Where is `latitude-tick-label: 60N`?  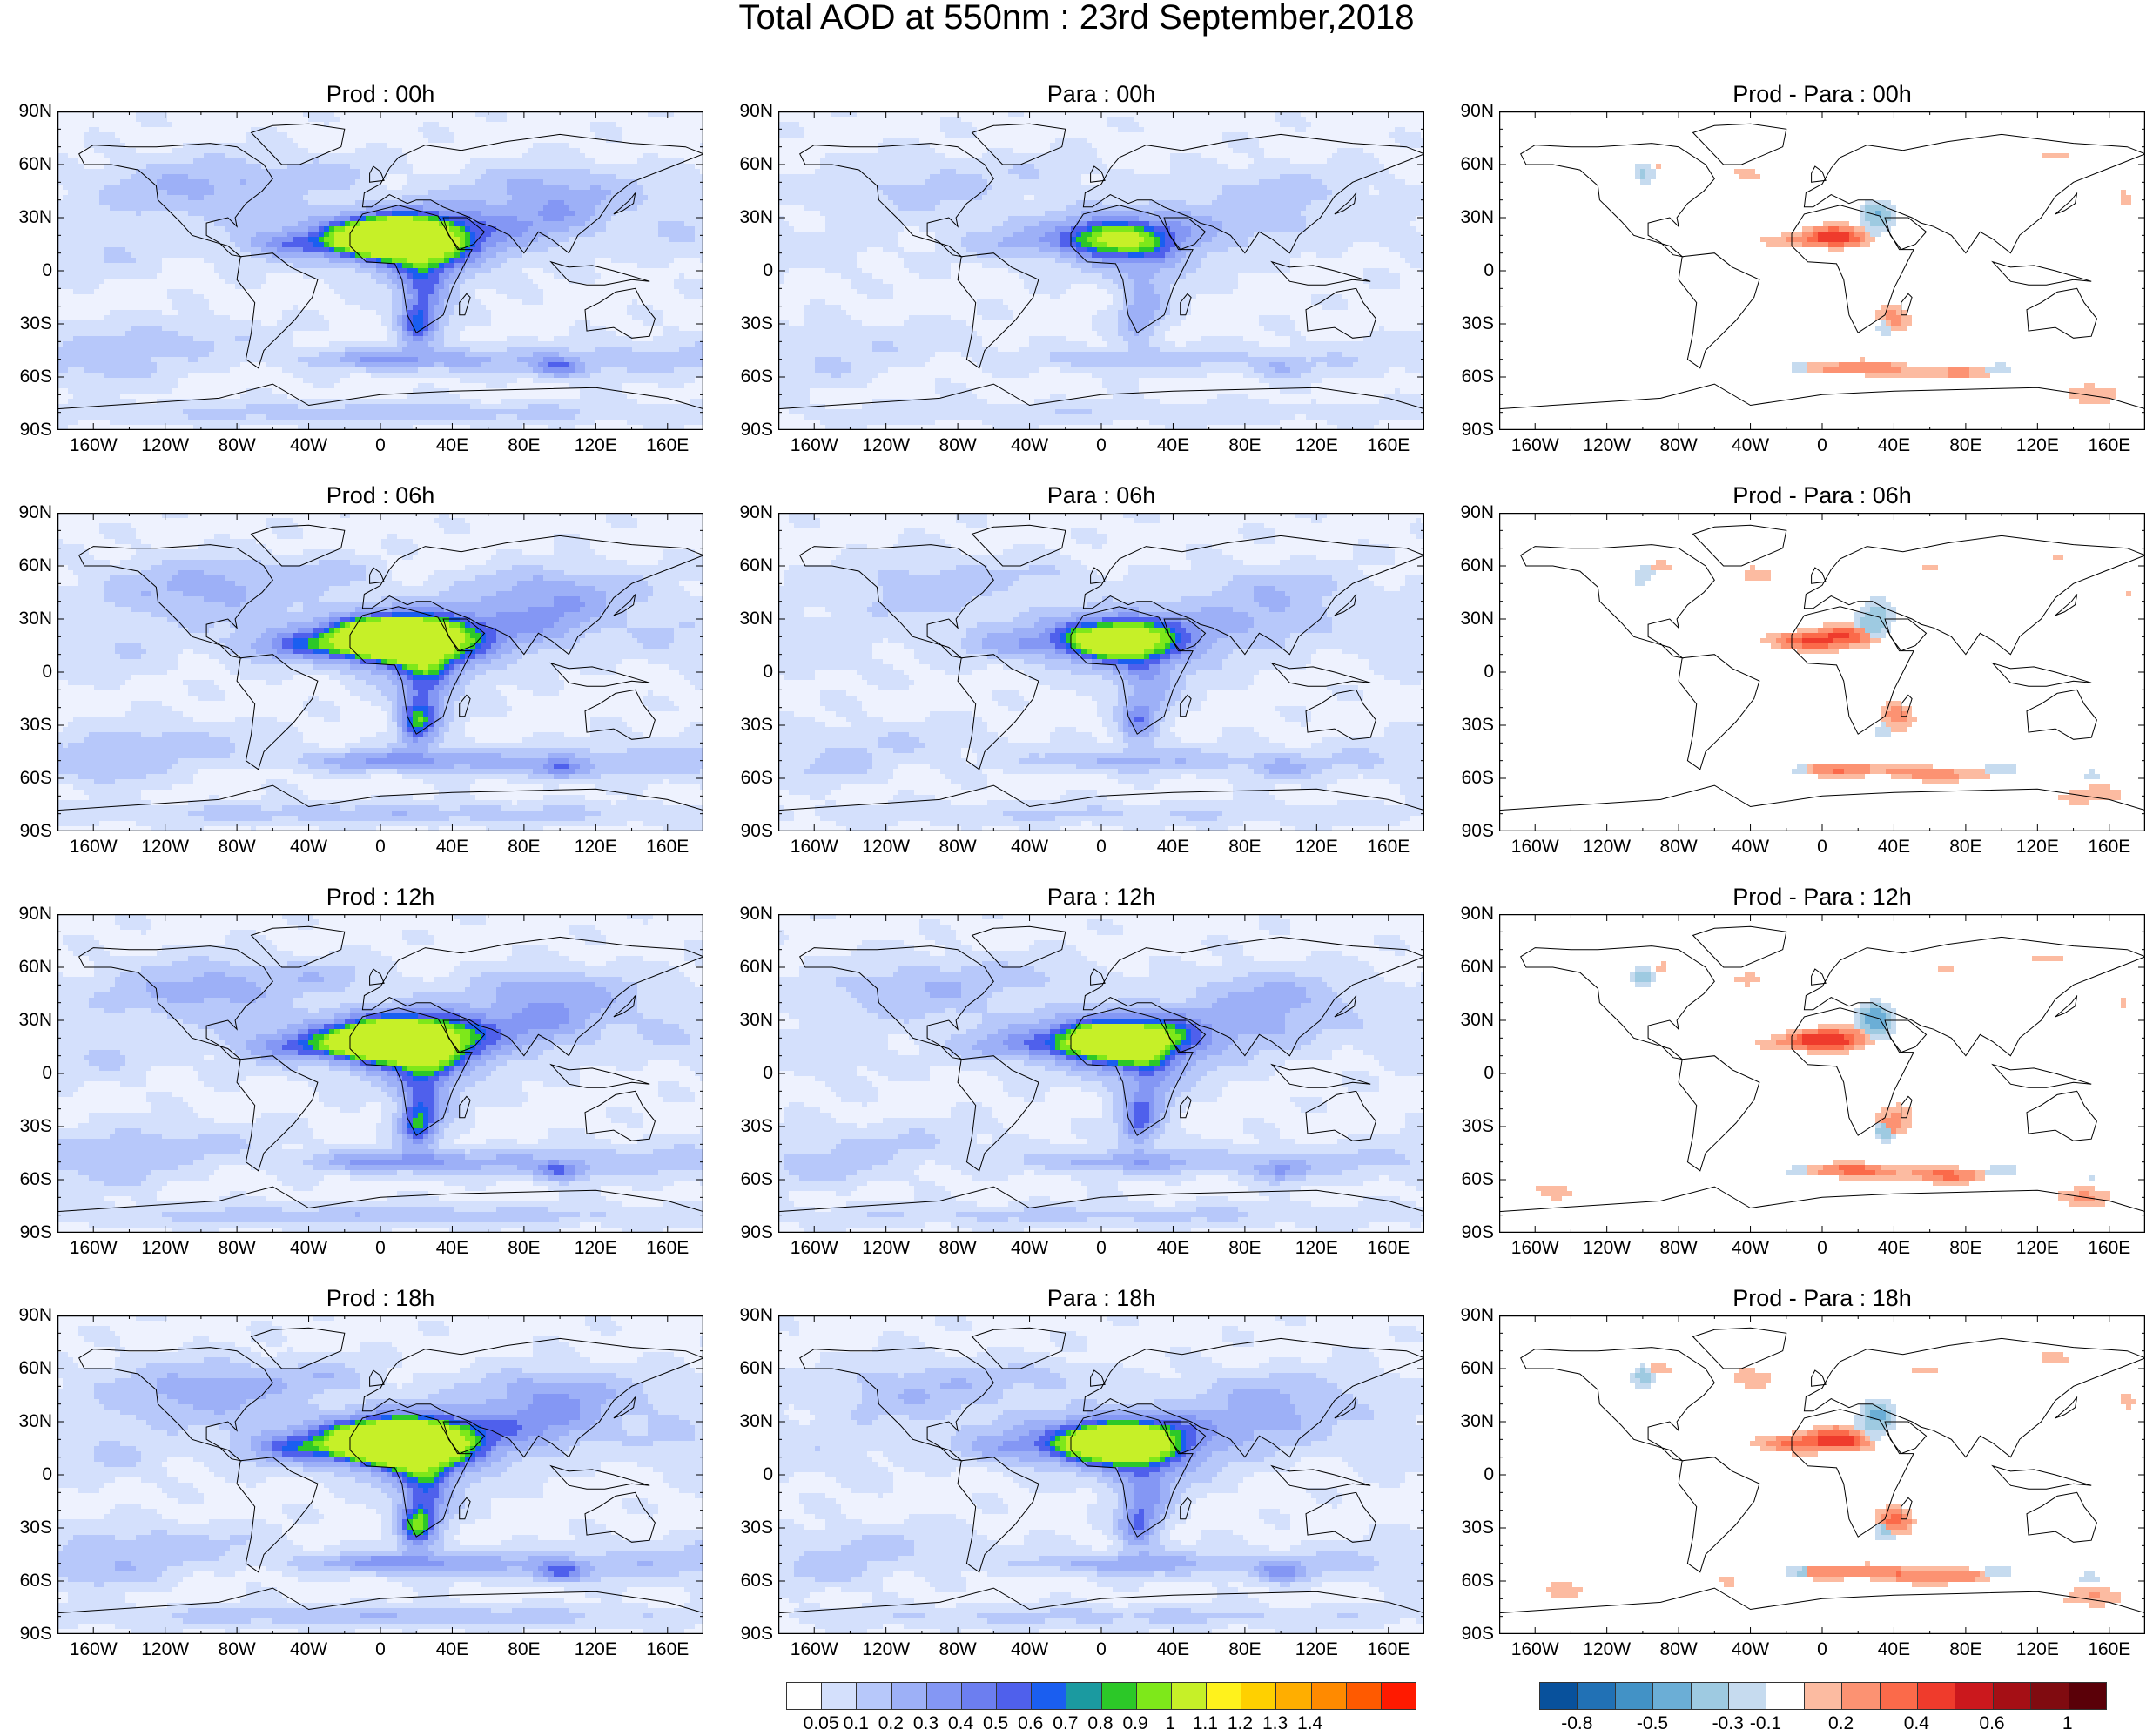
latitude-tick-label: 60N is located at coordinates (1472, 565).